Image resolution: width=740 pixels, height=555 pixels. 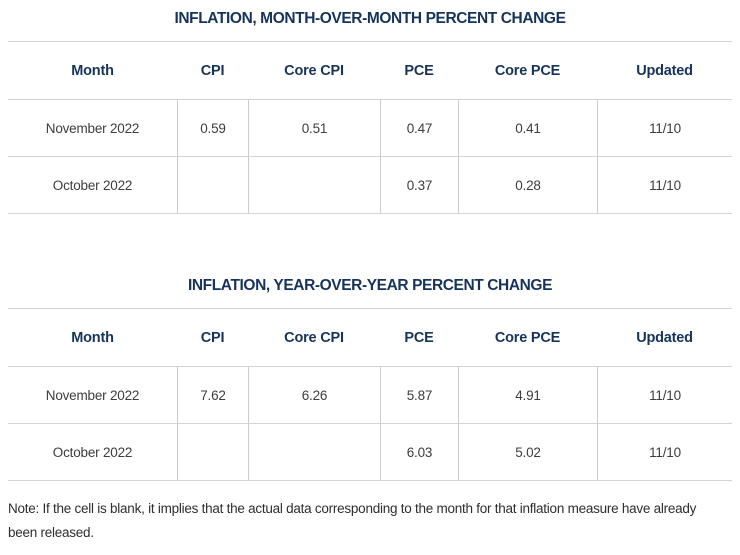 I want to click on cell-core-pce: 4.91, so click(x=527, y=395).